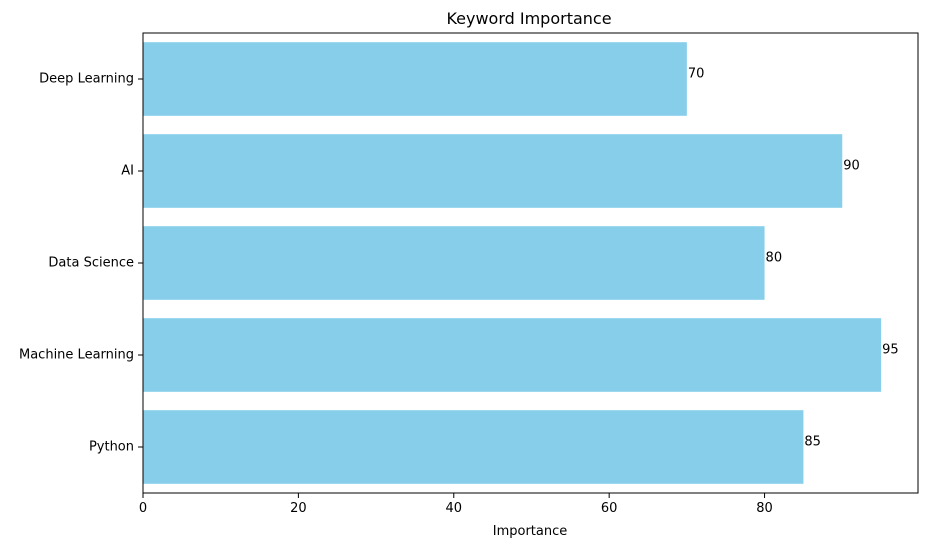  Describe the element at coordinates (774, 258) in the screenshot. I see `data-label: 80` at that location.